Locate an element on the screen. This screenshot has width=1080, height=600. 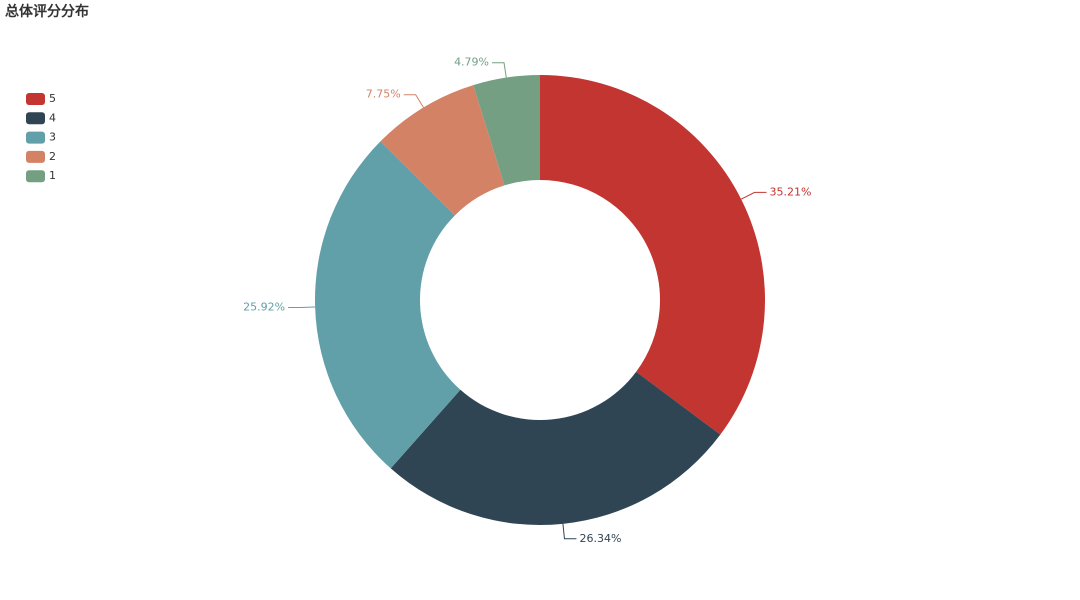
data-label: 7.75% is located at coordinates (383, 94).